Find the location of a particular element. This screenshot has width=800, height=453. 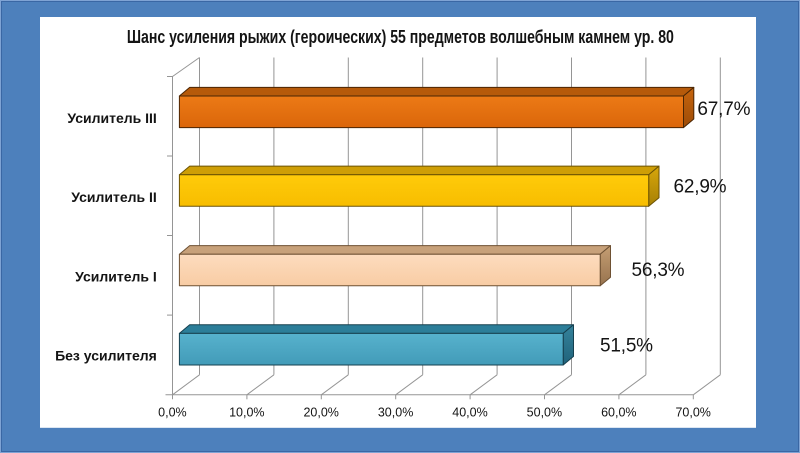

svg-text: Усилитель III is located at coordinates (111, 118).